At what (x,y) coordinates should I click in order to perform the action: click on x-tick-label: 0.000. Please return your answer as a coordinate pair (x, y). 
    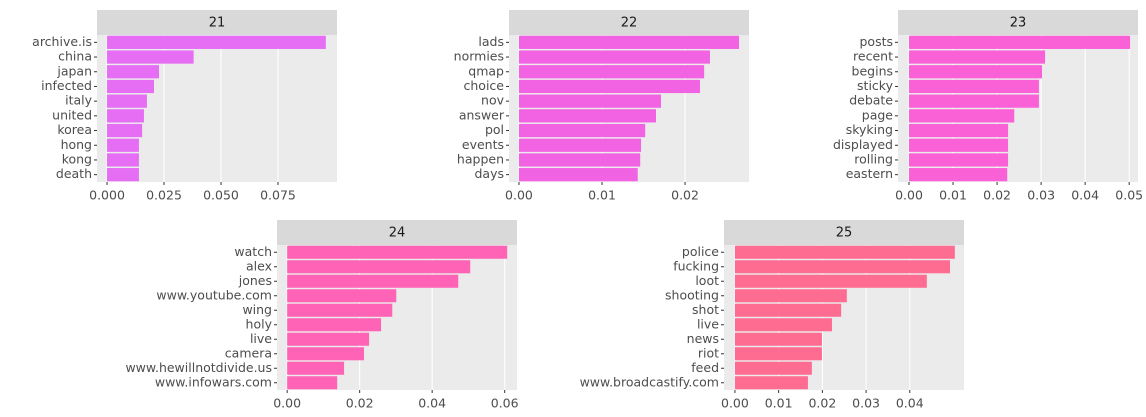
    Looking at the image, I should click on (107, 195).